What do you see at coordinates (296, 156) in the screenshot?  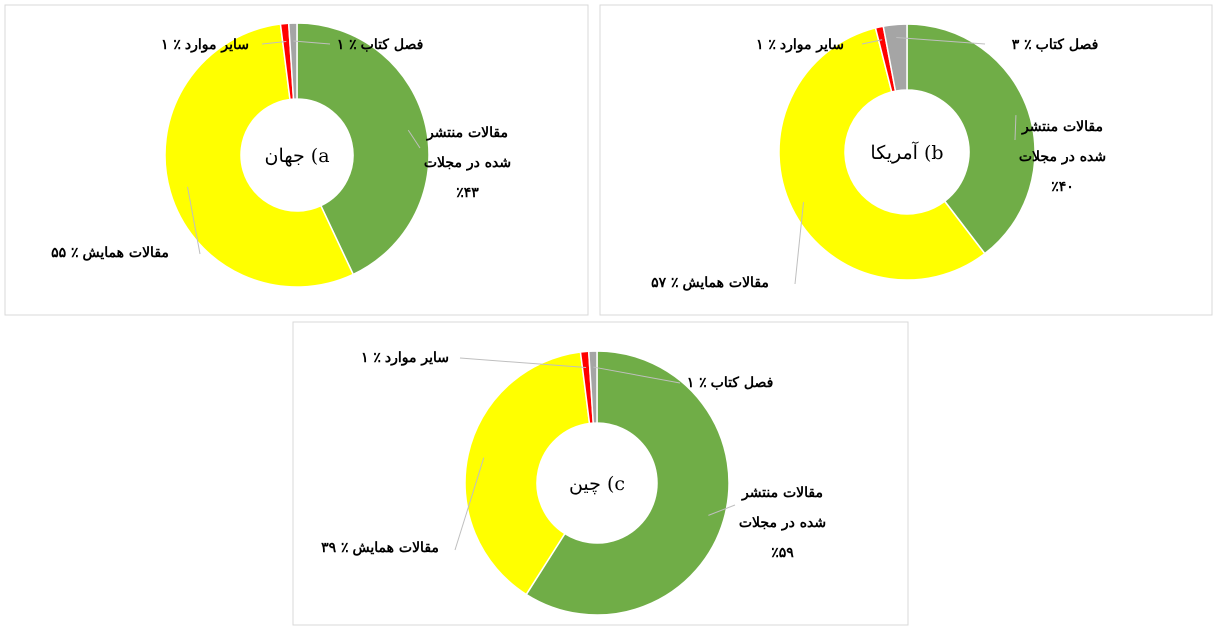 I see `chart-title: a) جهان` at bounding box center [296, 156].